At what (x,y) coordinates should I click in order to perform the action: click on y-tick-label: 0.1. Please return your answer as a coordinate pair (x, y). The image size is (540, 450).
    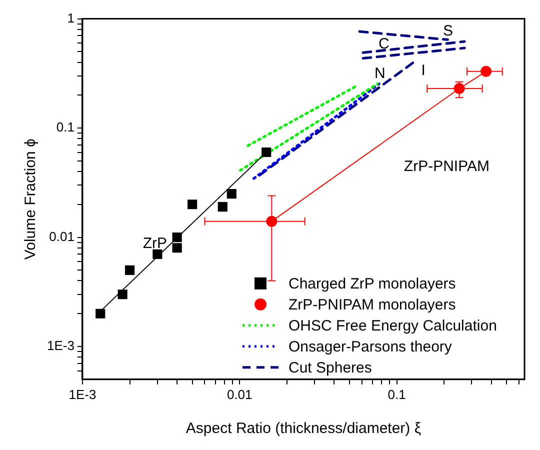
    Looking at the image, I should click on (65, 127).